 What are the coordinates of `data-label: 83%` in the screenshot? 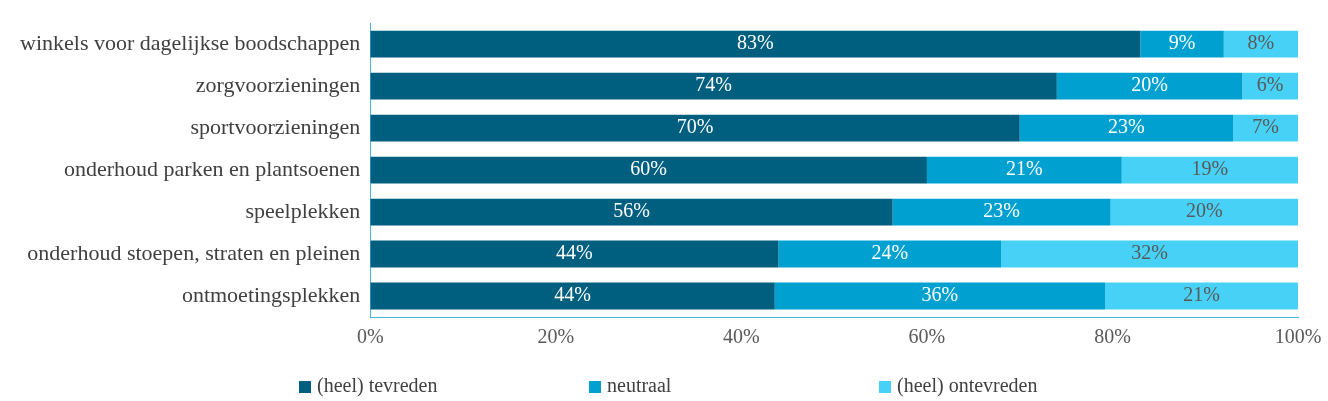 It's located at (755, 42).